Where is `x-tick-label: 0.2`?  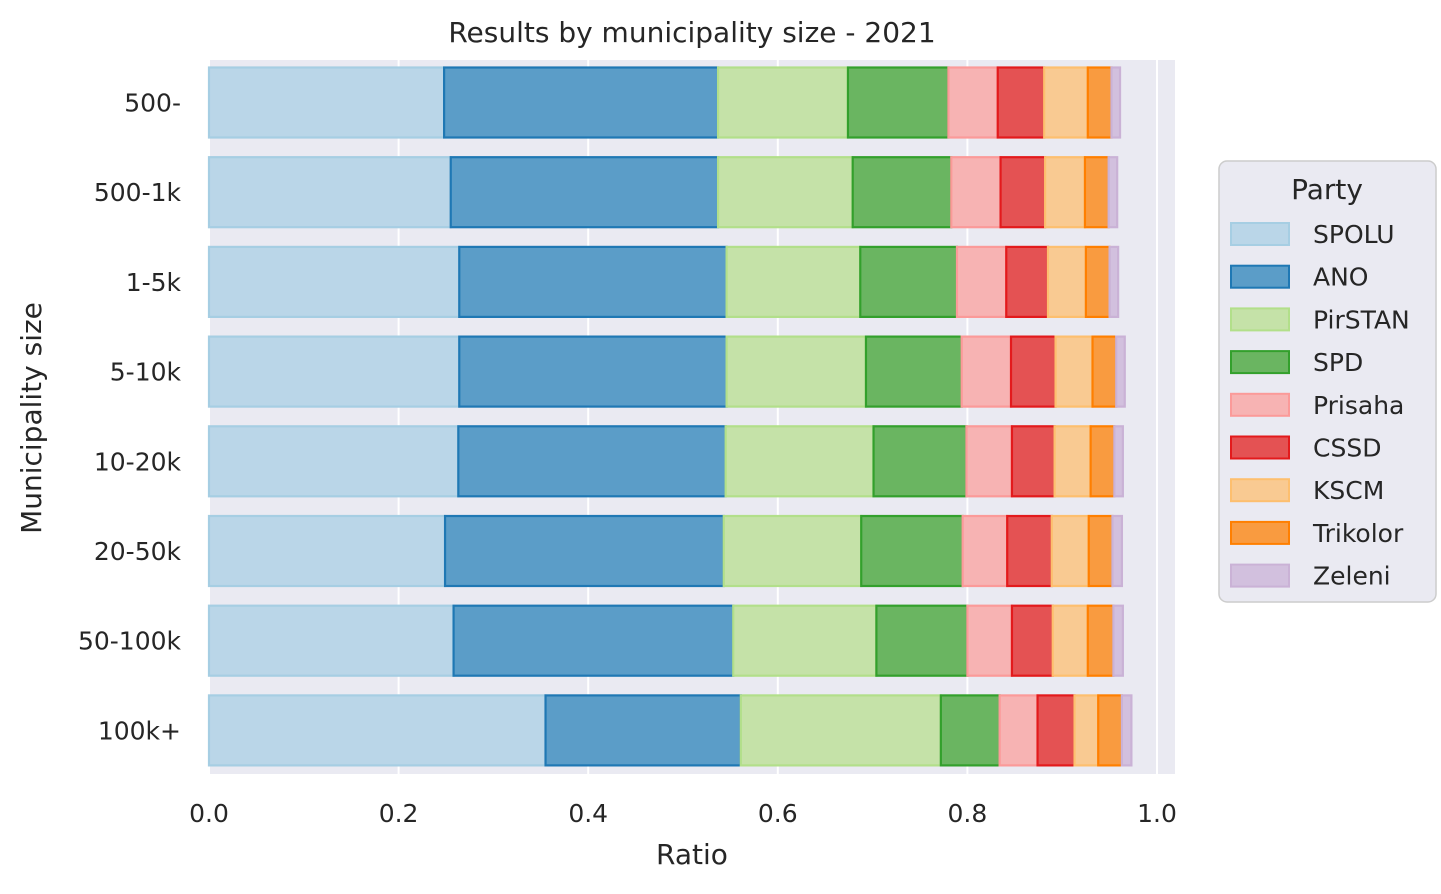
x-tick-label: 0.2 is located at coordinates (399, 813).